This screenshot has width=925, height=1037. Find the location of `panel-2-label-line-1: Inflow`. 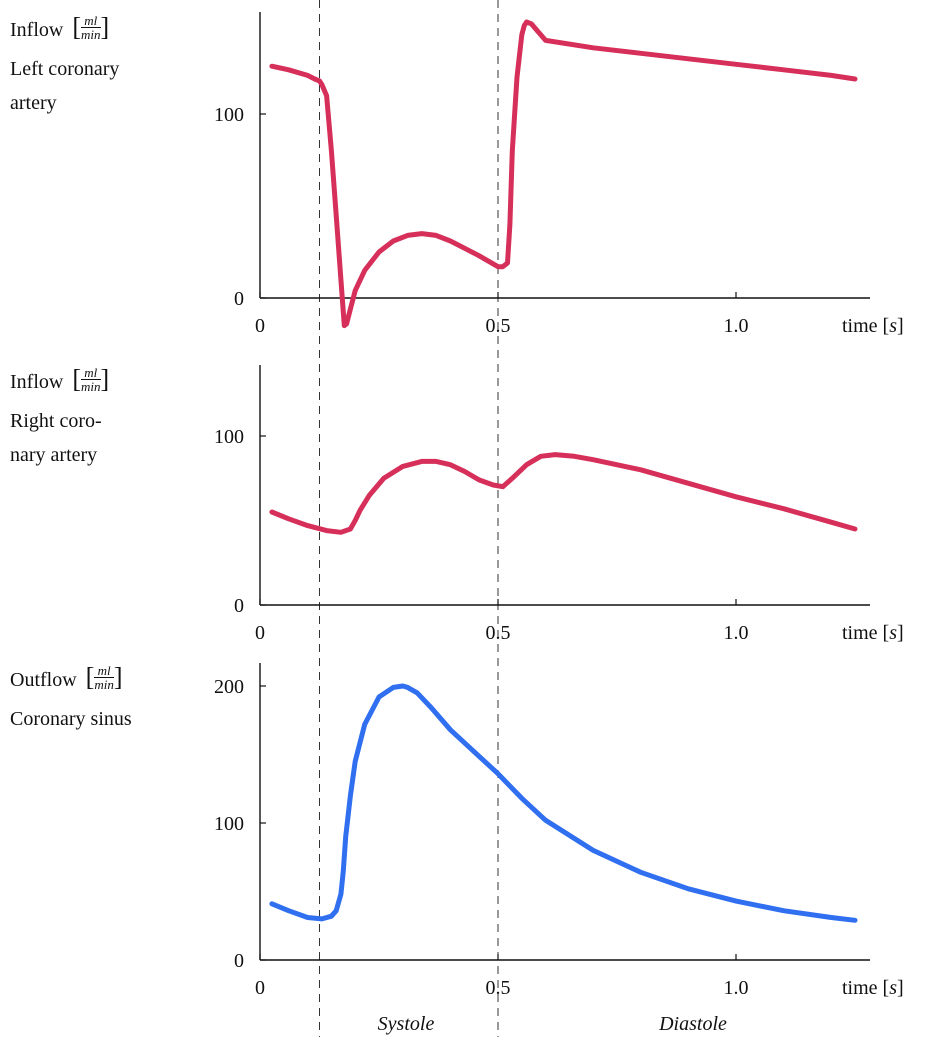

panel-2-label-line-1: Inflow is located at coordinates (37, 382).